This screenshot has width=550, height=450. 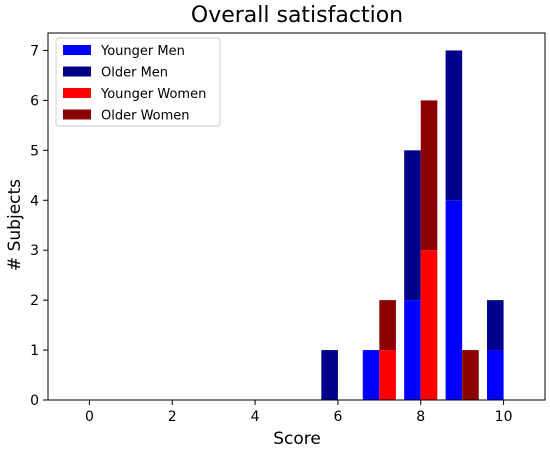 I want to click on legend-swatch-younger-women, so click(x=77, y=93).